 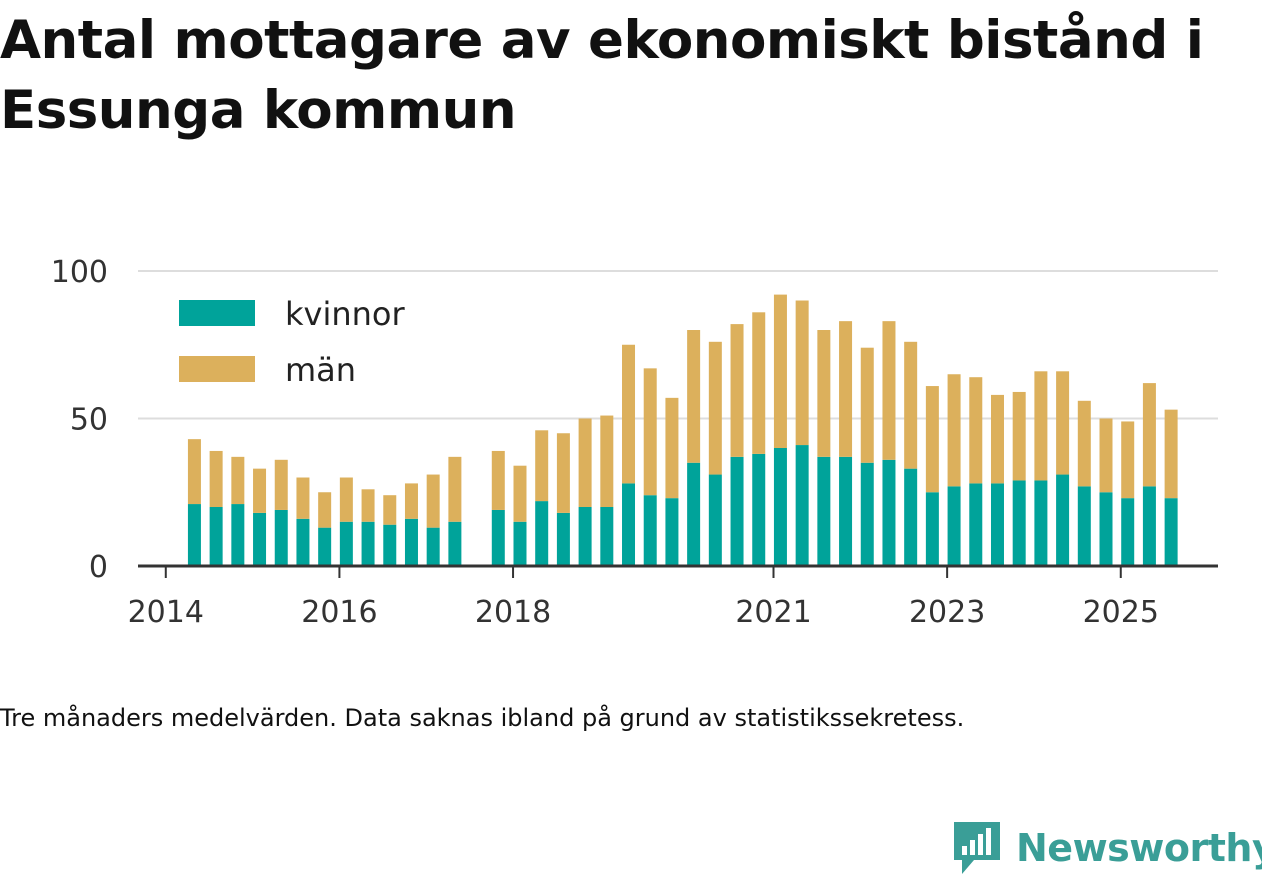 I want to click on brand: Newsworthy, so click(x=1107, y=848).